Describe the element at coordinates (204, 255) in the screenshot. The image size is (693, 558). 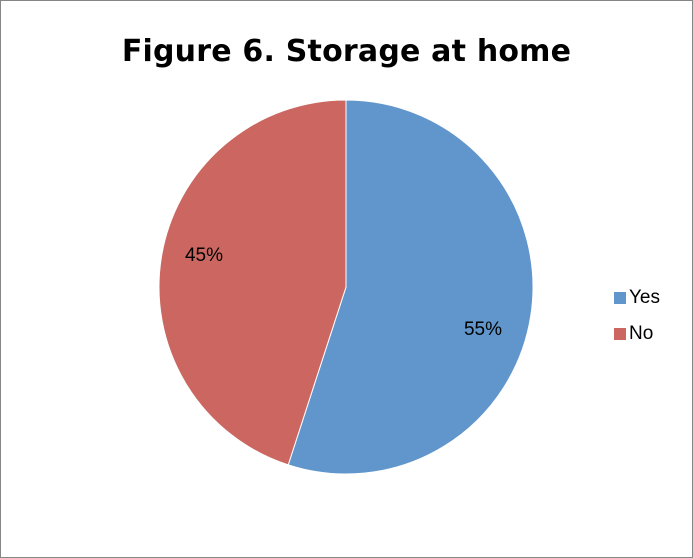
I see `data-label-no: 45%` at that location.